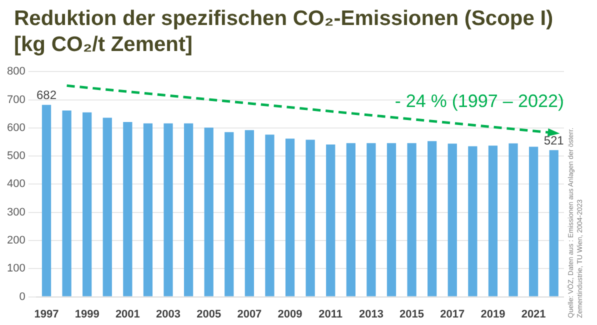 Image resolution: width=597 pixels, height=325 pixels. What do you see at coordinates (104, 45) in the screenshot?
I see `chart-subtitle: [kg CO₂/t Zement]` at bounding box center [104, 45].